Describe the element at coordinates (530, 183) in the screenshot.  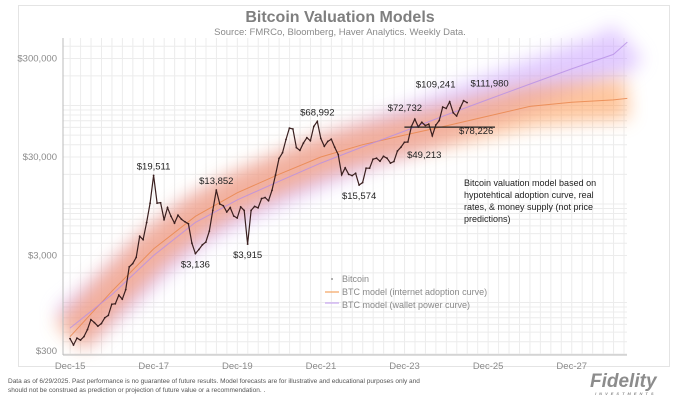
I see `note-line-1: Bitcoin valuation model based on` at that location.